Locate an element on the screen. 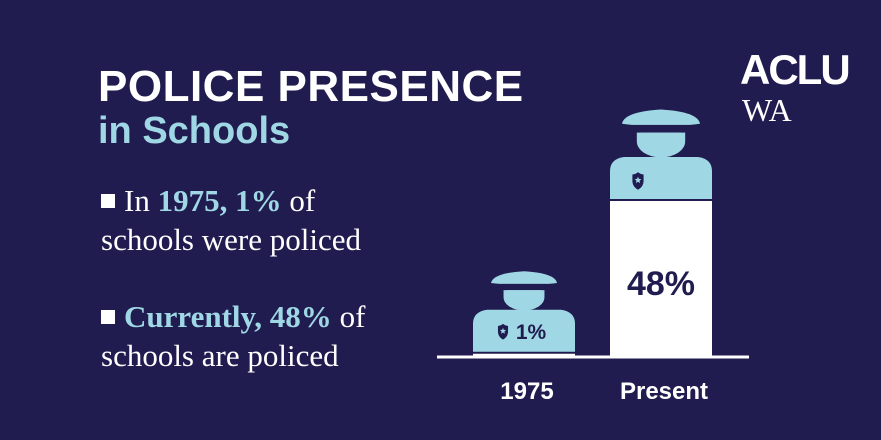 The height and width of the screenshot is (440, 881). bar-Present is located at coordinates (661, 279).